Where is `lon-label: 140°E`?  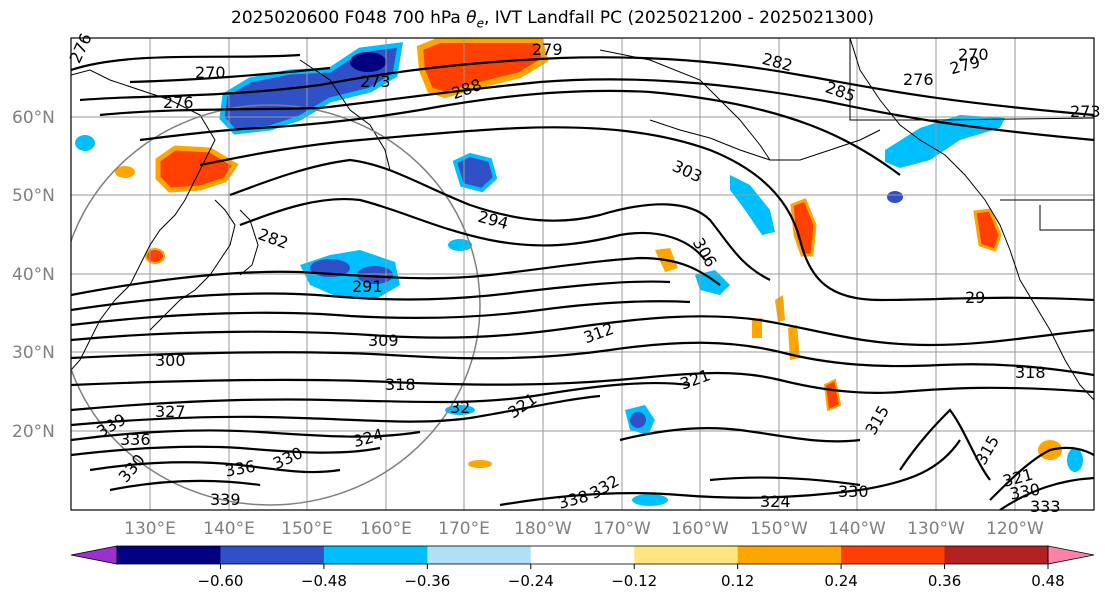 lon-label: 140°E is located at coordinates (229, 529).